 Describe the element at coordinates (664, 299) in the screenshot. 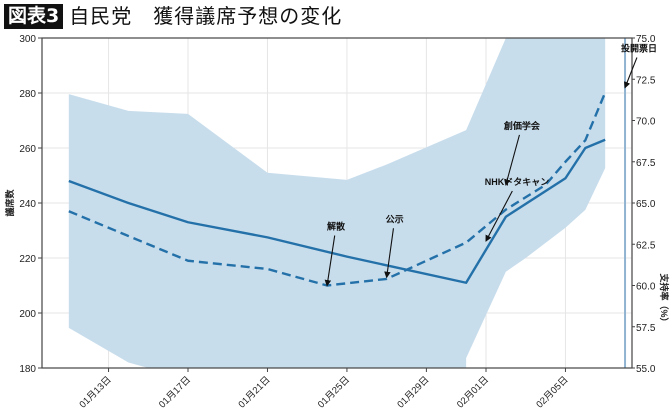

I see `y-axis-right-label: 支持率（%）` at that location.